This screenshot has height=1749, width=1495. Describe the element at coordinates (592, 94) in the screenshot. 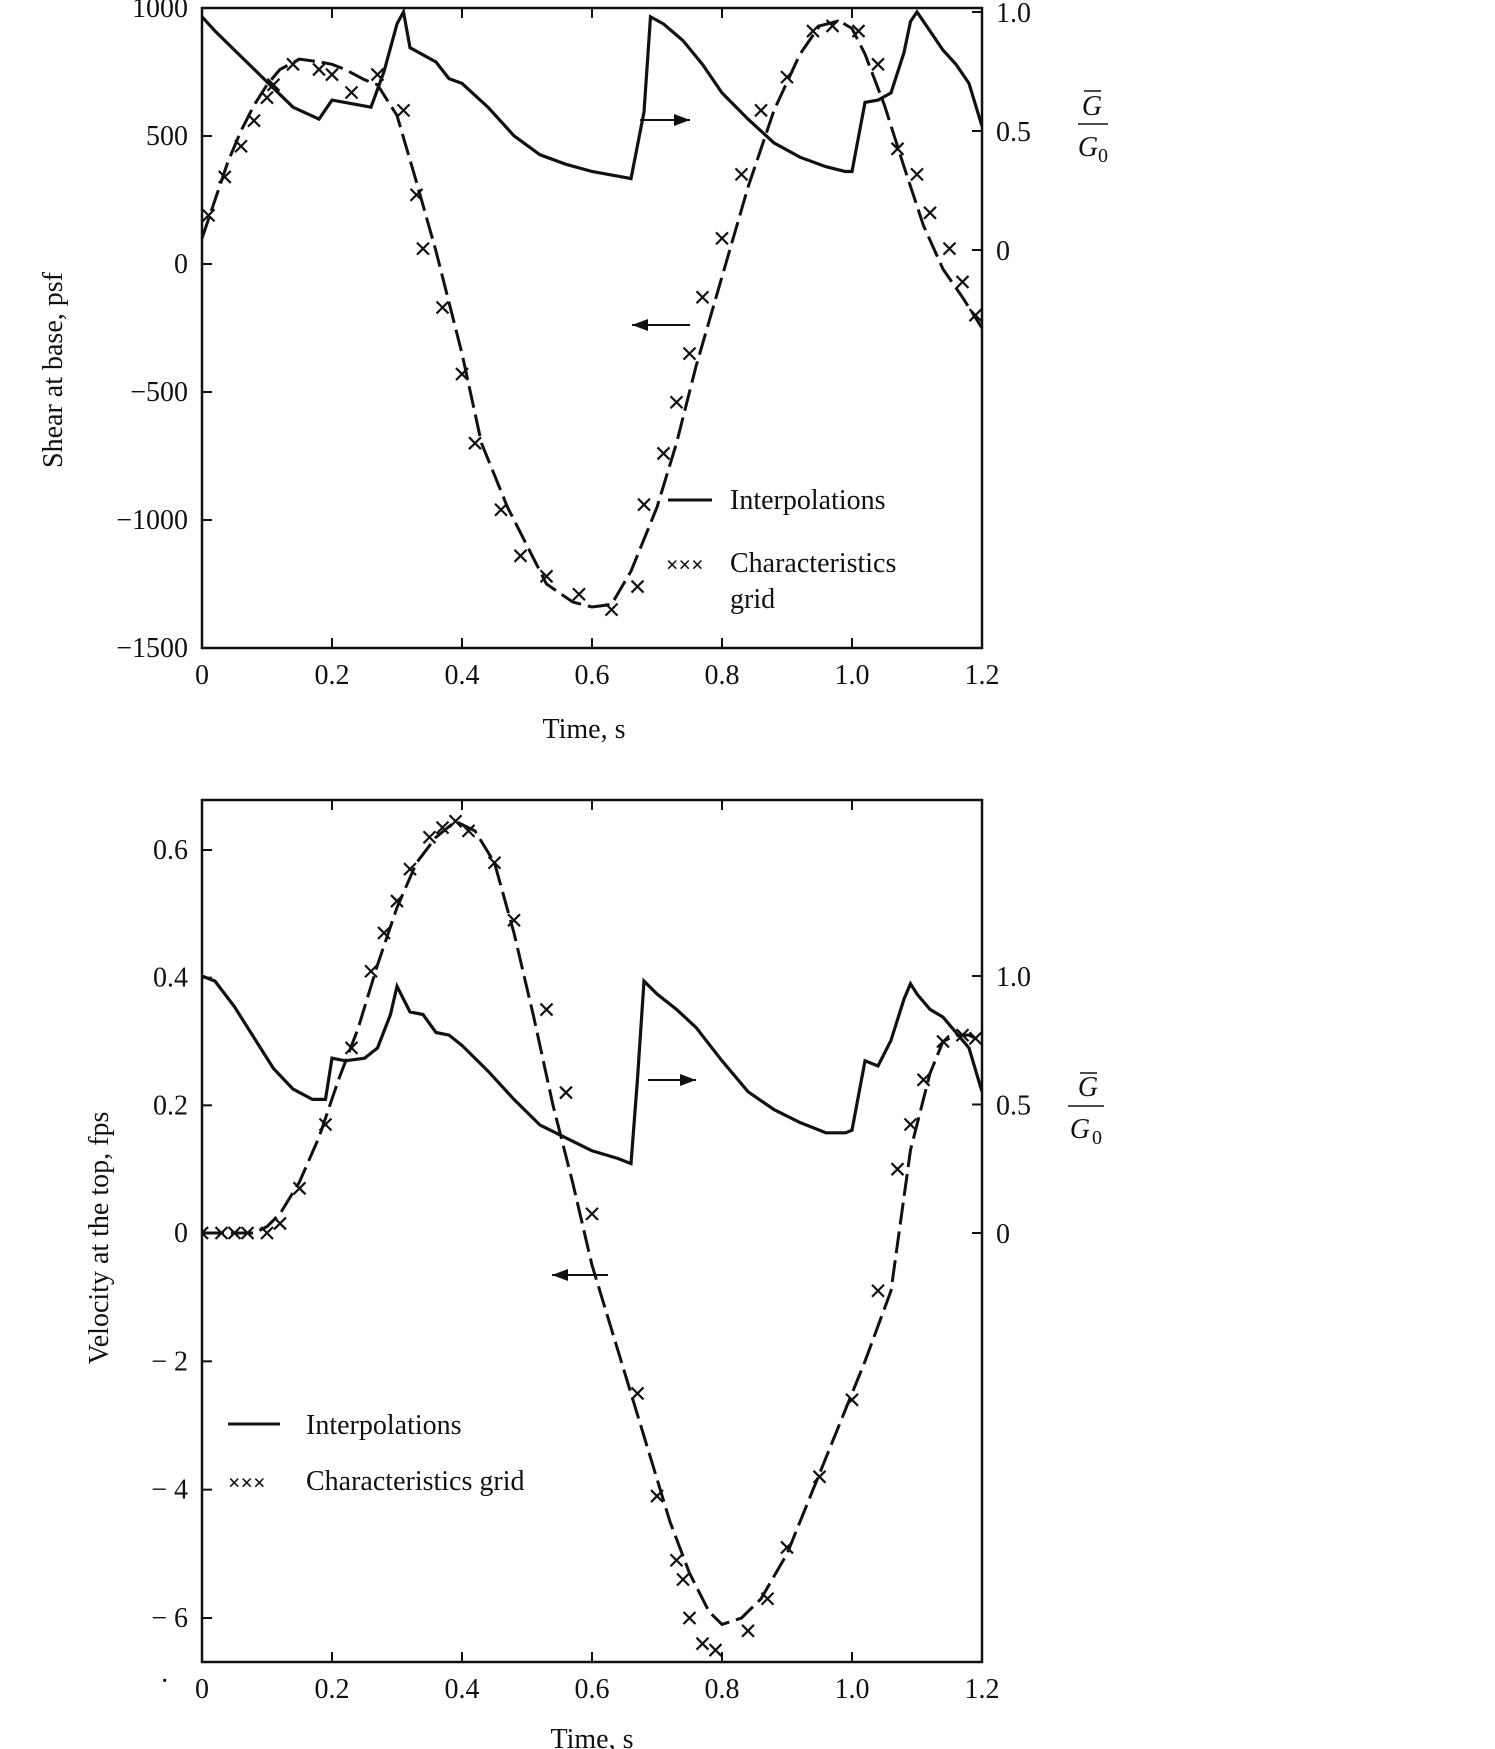

I see `shear-g-ratio-curve` at that location.